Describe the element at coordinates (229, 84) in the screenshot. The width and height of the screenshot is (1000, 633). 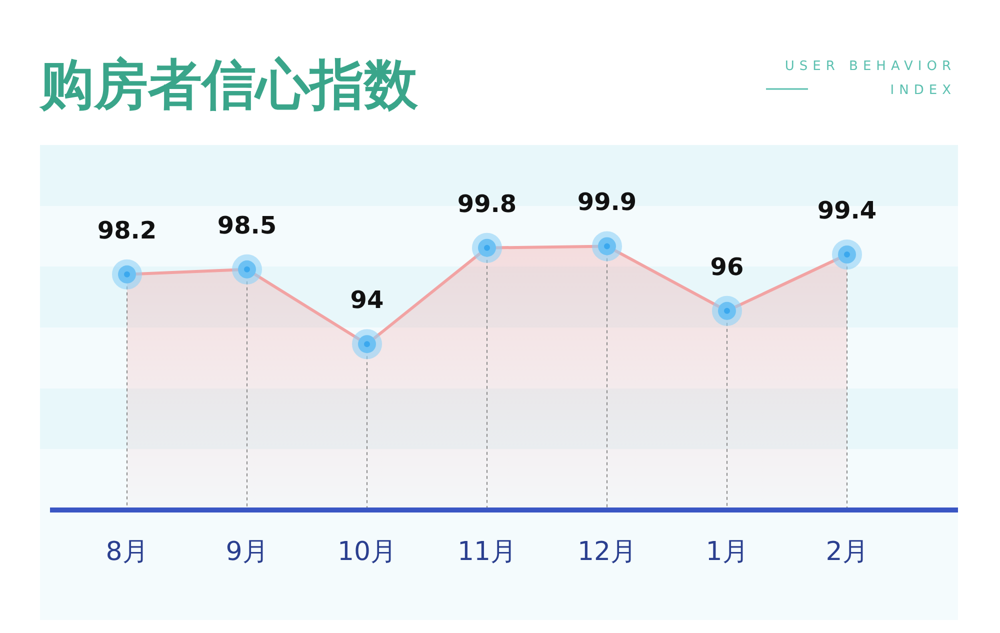
I see `chart-title: 购房者信心指数` at that location.